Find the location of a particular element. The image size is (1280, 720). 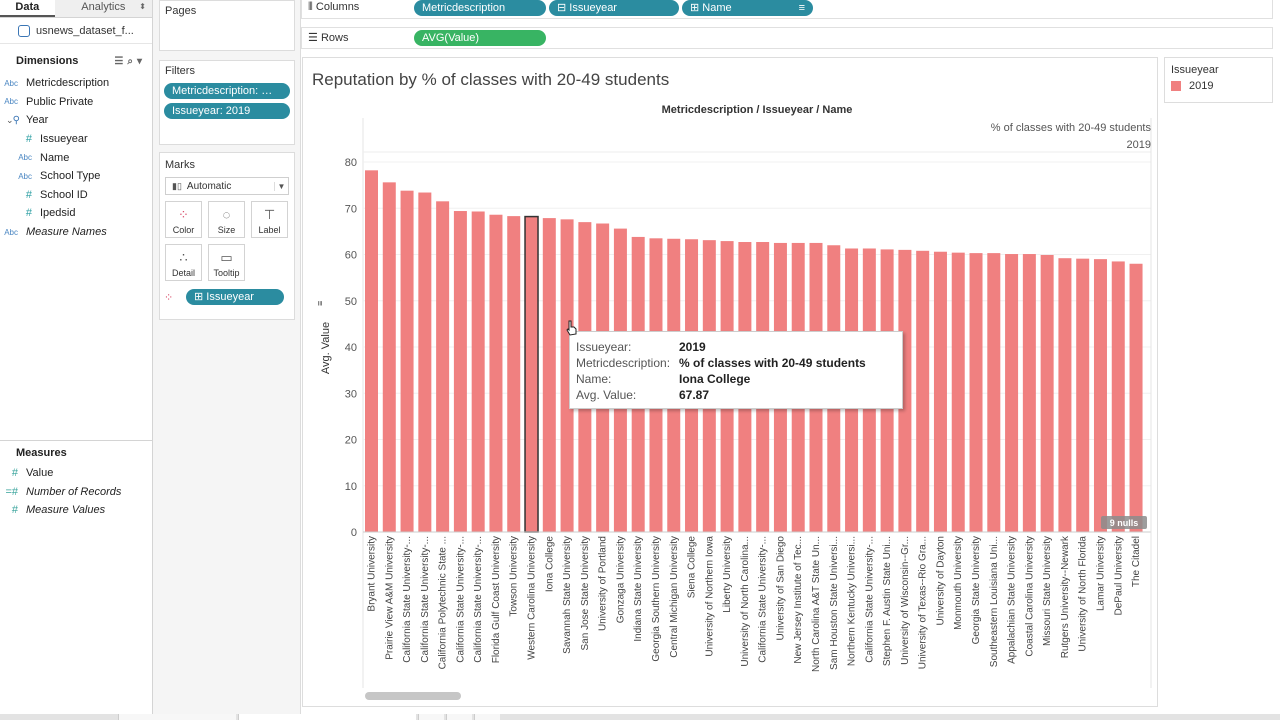

field-school-id: # School ID is located at coordinates (76, 195).